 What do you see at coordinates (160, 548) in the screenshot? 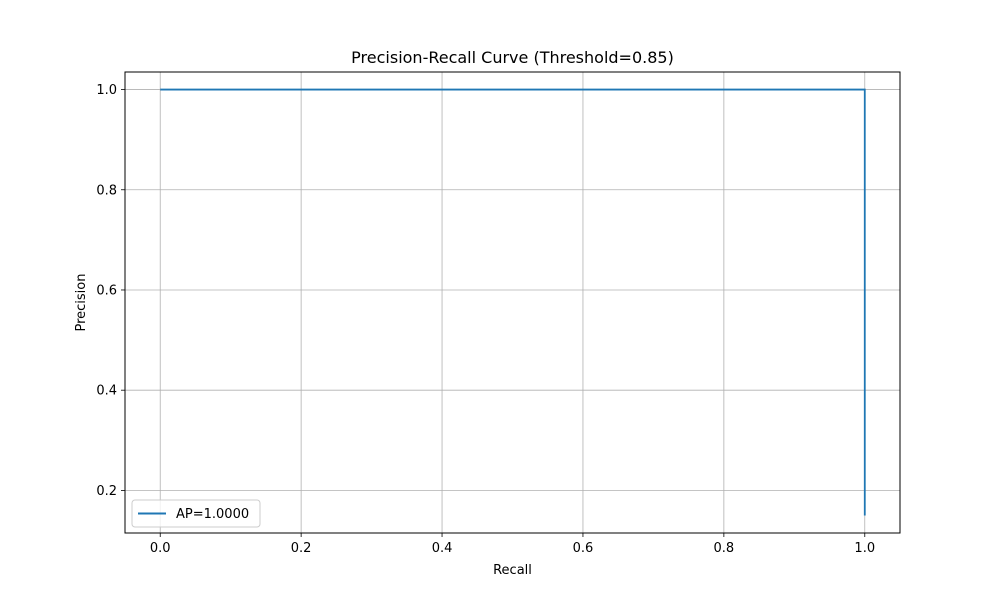
I see `x-tick-label: 0.0` at bounding box center [160, 548].